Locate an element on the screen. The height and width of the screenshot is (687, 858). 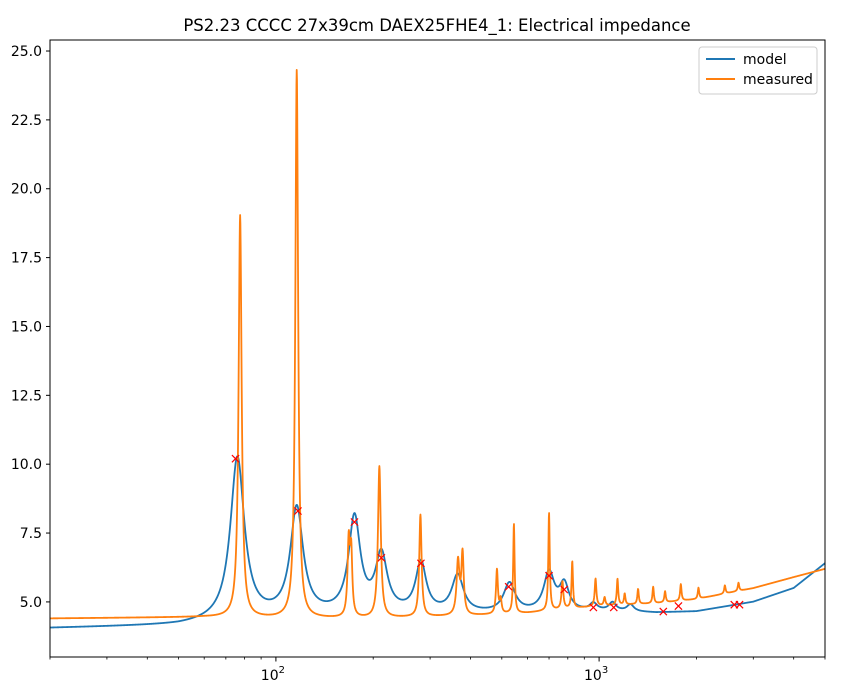
x-tick-label-0: 10² is located at coordinates (273, 674).